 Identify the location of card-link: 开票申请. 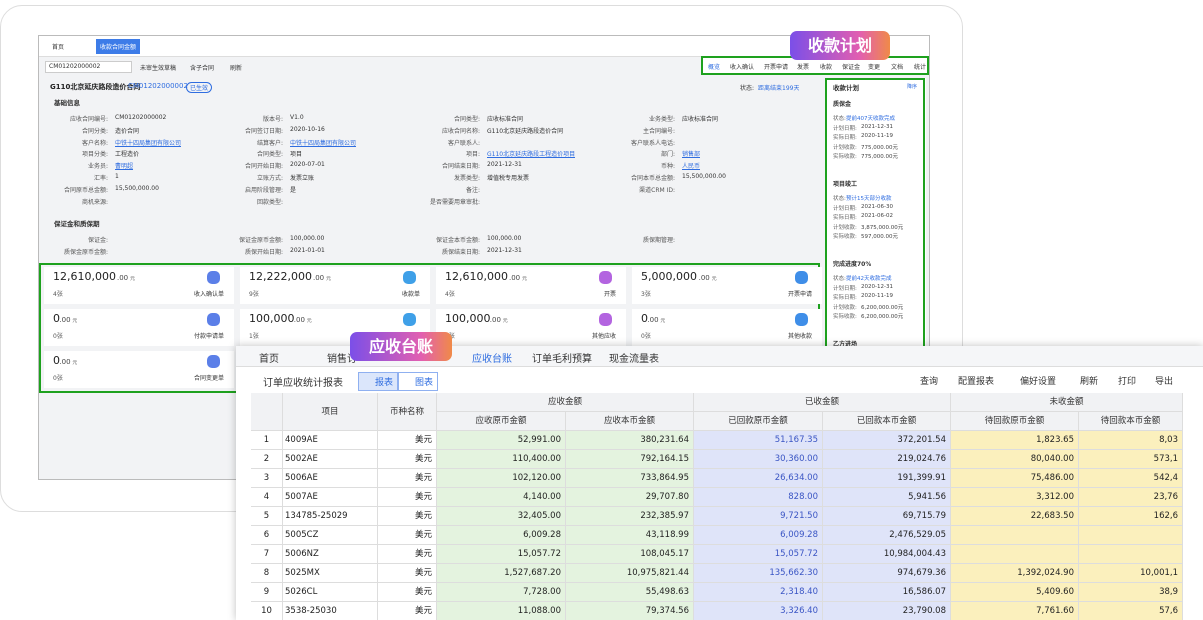
(799, 294).